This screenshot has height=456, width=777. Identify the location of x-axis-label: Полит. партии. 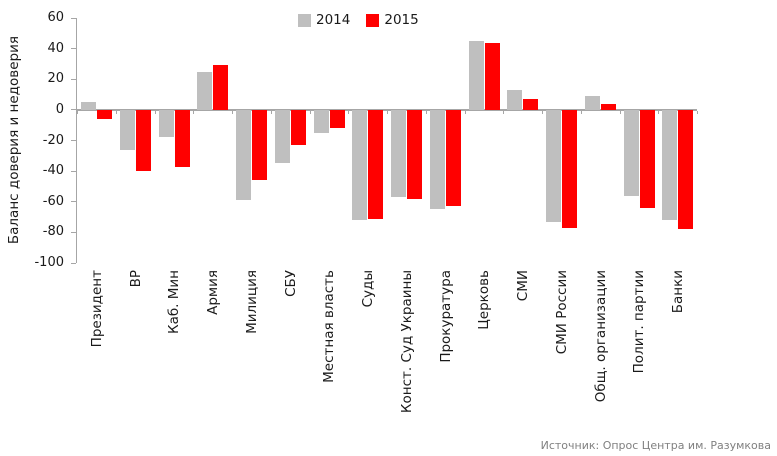
(639, 322).